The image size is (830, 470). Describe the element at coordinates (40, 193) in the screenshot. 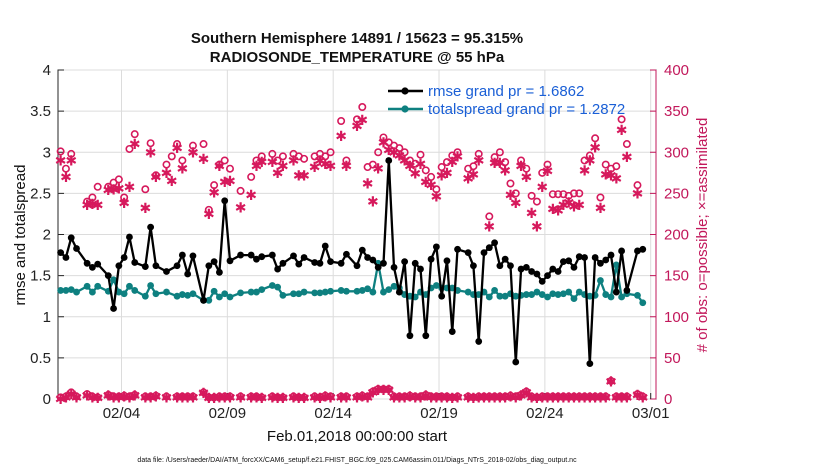

I see `y-tick-label: 2.5` at that location.